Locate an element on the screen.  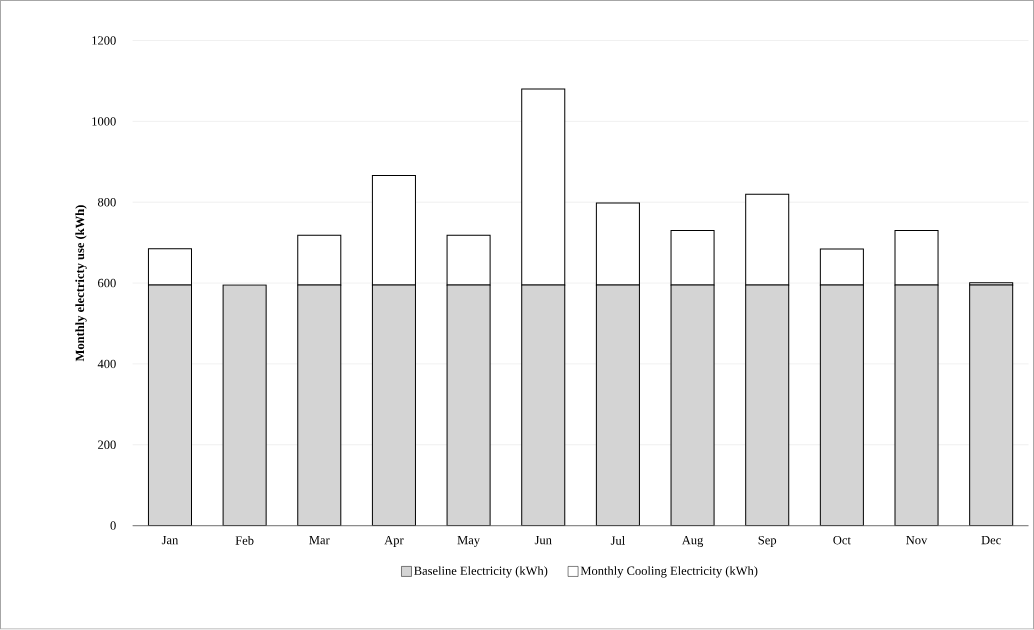
x-tick-label: Nov is located at coordinates (917, 540).